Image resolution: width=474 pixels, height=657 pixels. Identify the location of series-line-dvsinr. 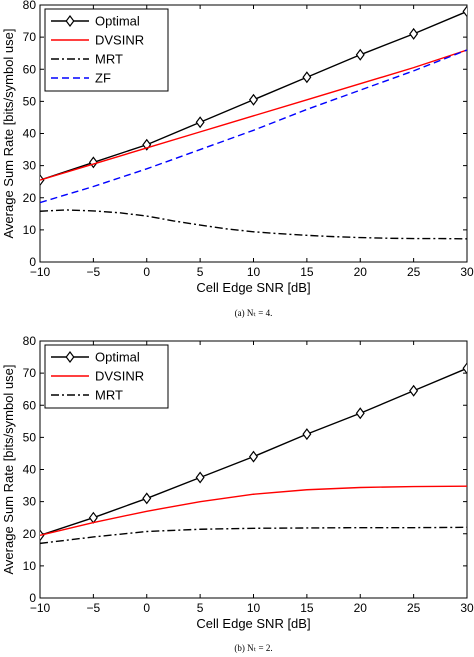
(253, 511).